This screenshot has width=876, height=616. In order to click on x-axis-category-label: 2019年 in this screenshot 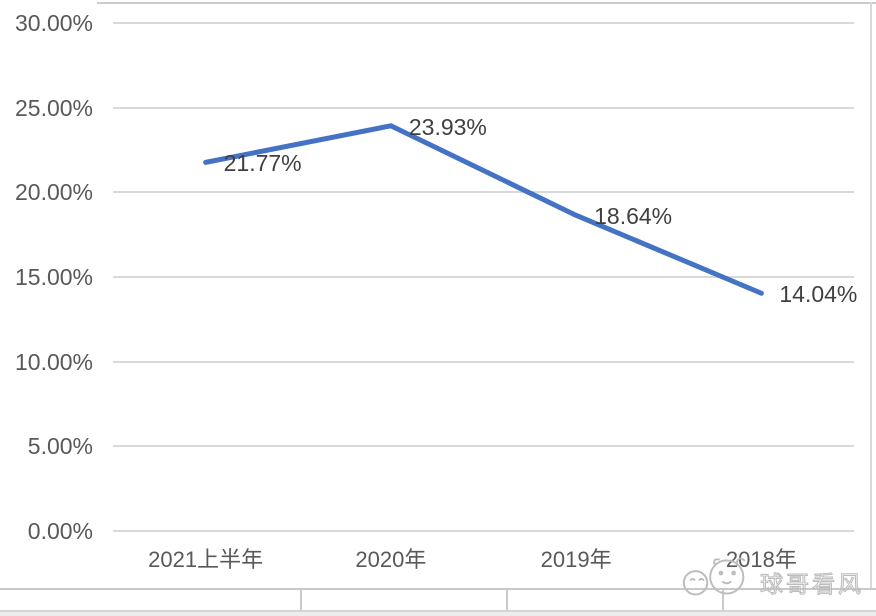, I will do `click(576, 559)`.